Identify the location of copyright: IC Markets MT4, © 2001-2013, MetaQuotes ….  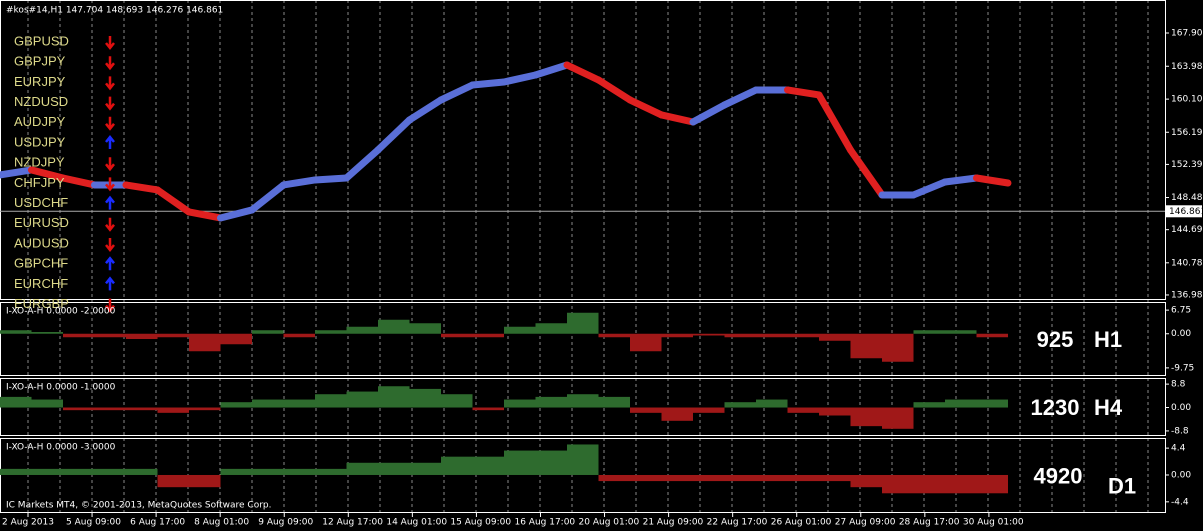
(139, 506).